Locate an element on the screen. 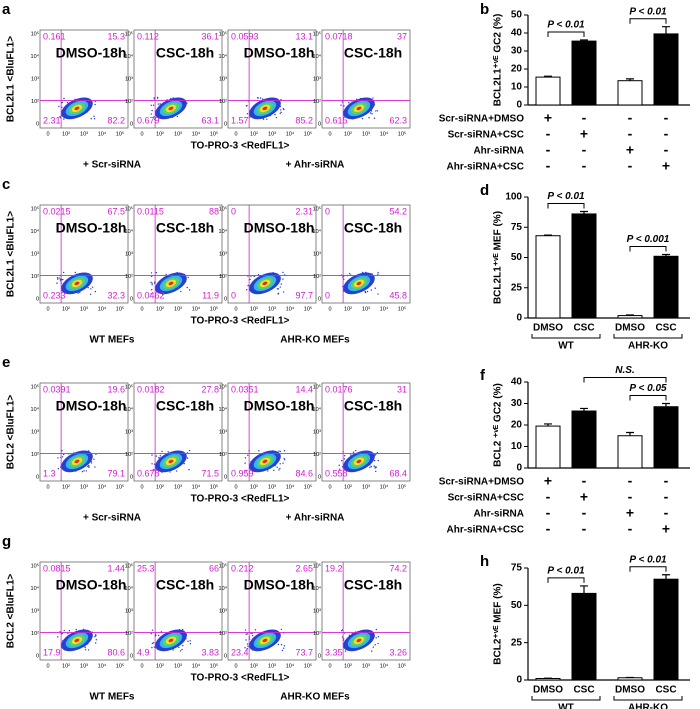 This screenshot has height=709, width=700. quadrant-value: 23.4 is located at coordinates (240, 652).